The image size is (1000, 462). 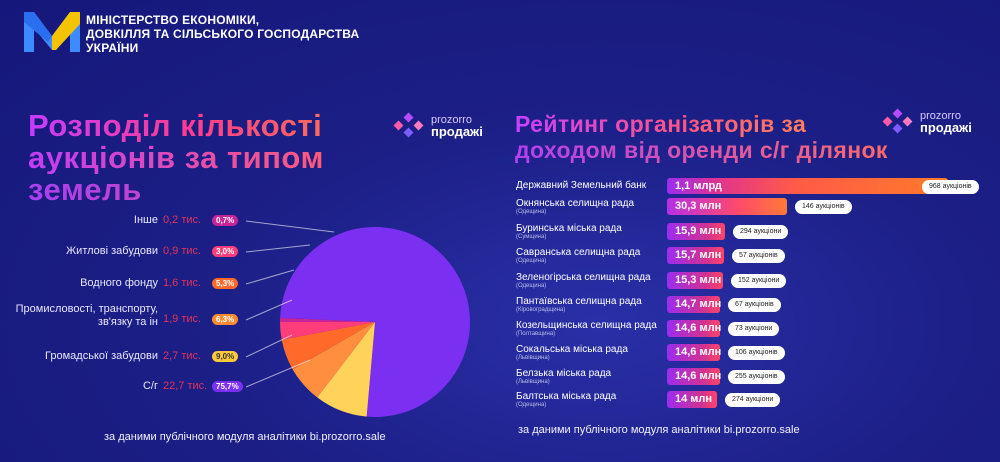 I want to click on pie-legend-percent-water: 5,3%, so click(x=225, y=283).